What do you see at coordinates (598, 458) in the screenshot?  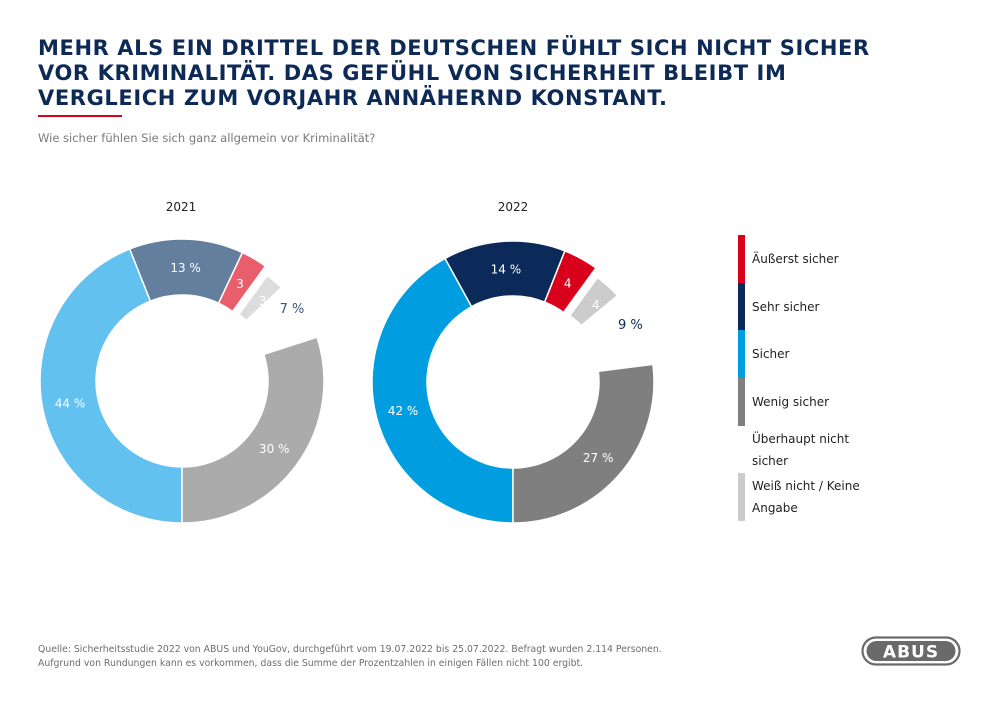 I see `slice-label: 27 %` at bounding box center [598, 458].